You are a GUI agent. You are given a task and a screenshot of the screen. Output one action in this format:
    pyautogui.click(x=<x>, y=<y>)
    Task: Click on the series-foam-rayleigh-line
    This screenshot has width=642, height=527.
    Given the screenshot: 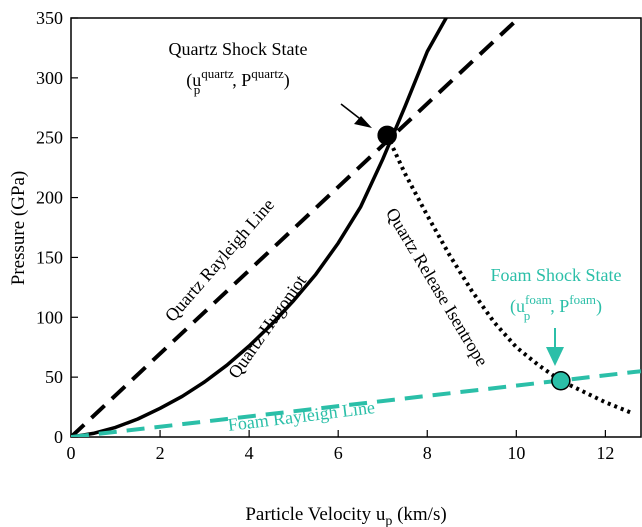 What is the action you would take?
    pyautogui.click(x=356, y=403)
    